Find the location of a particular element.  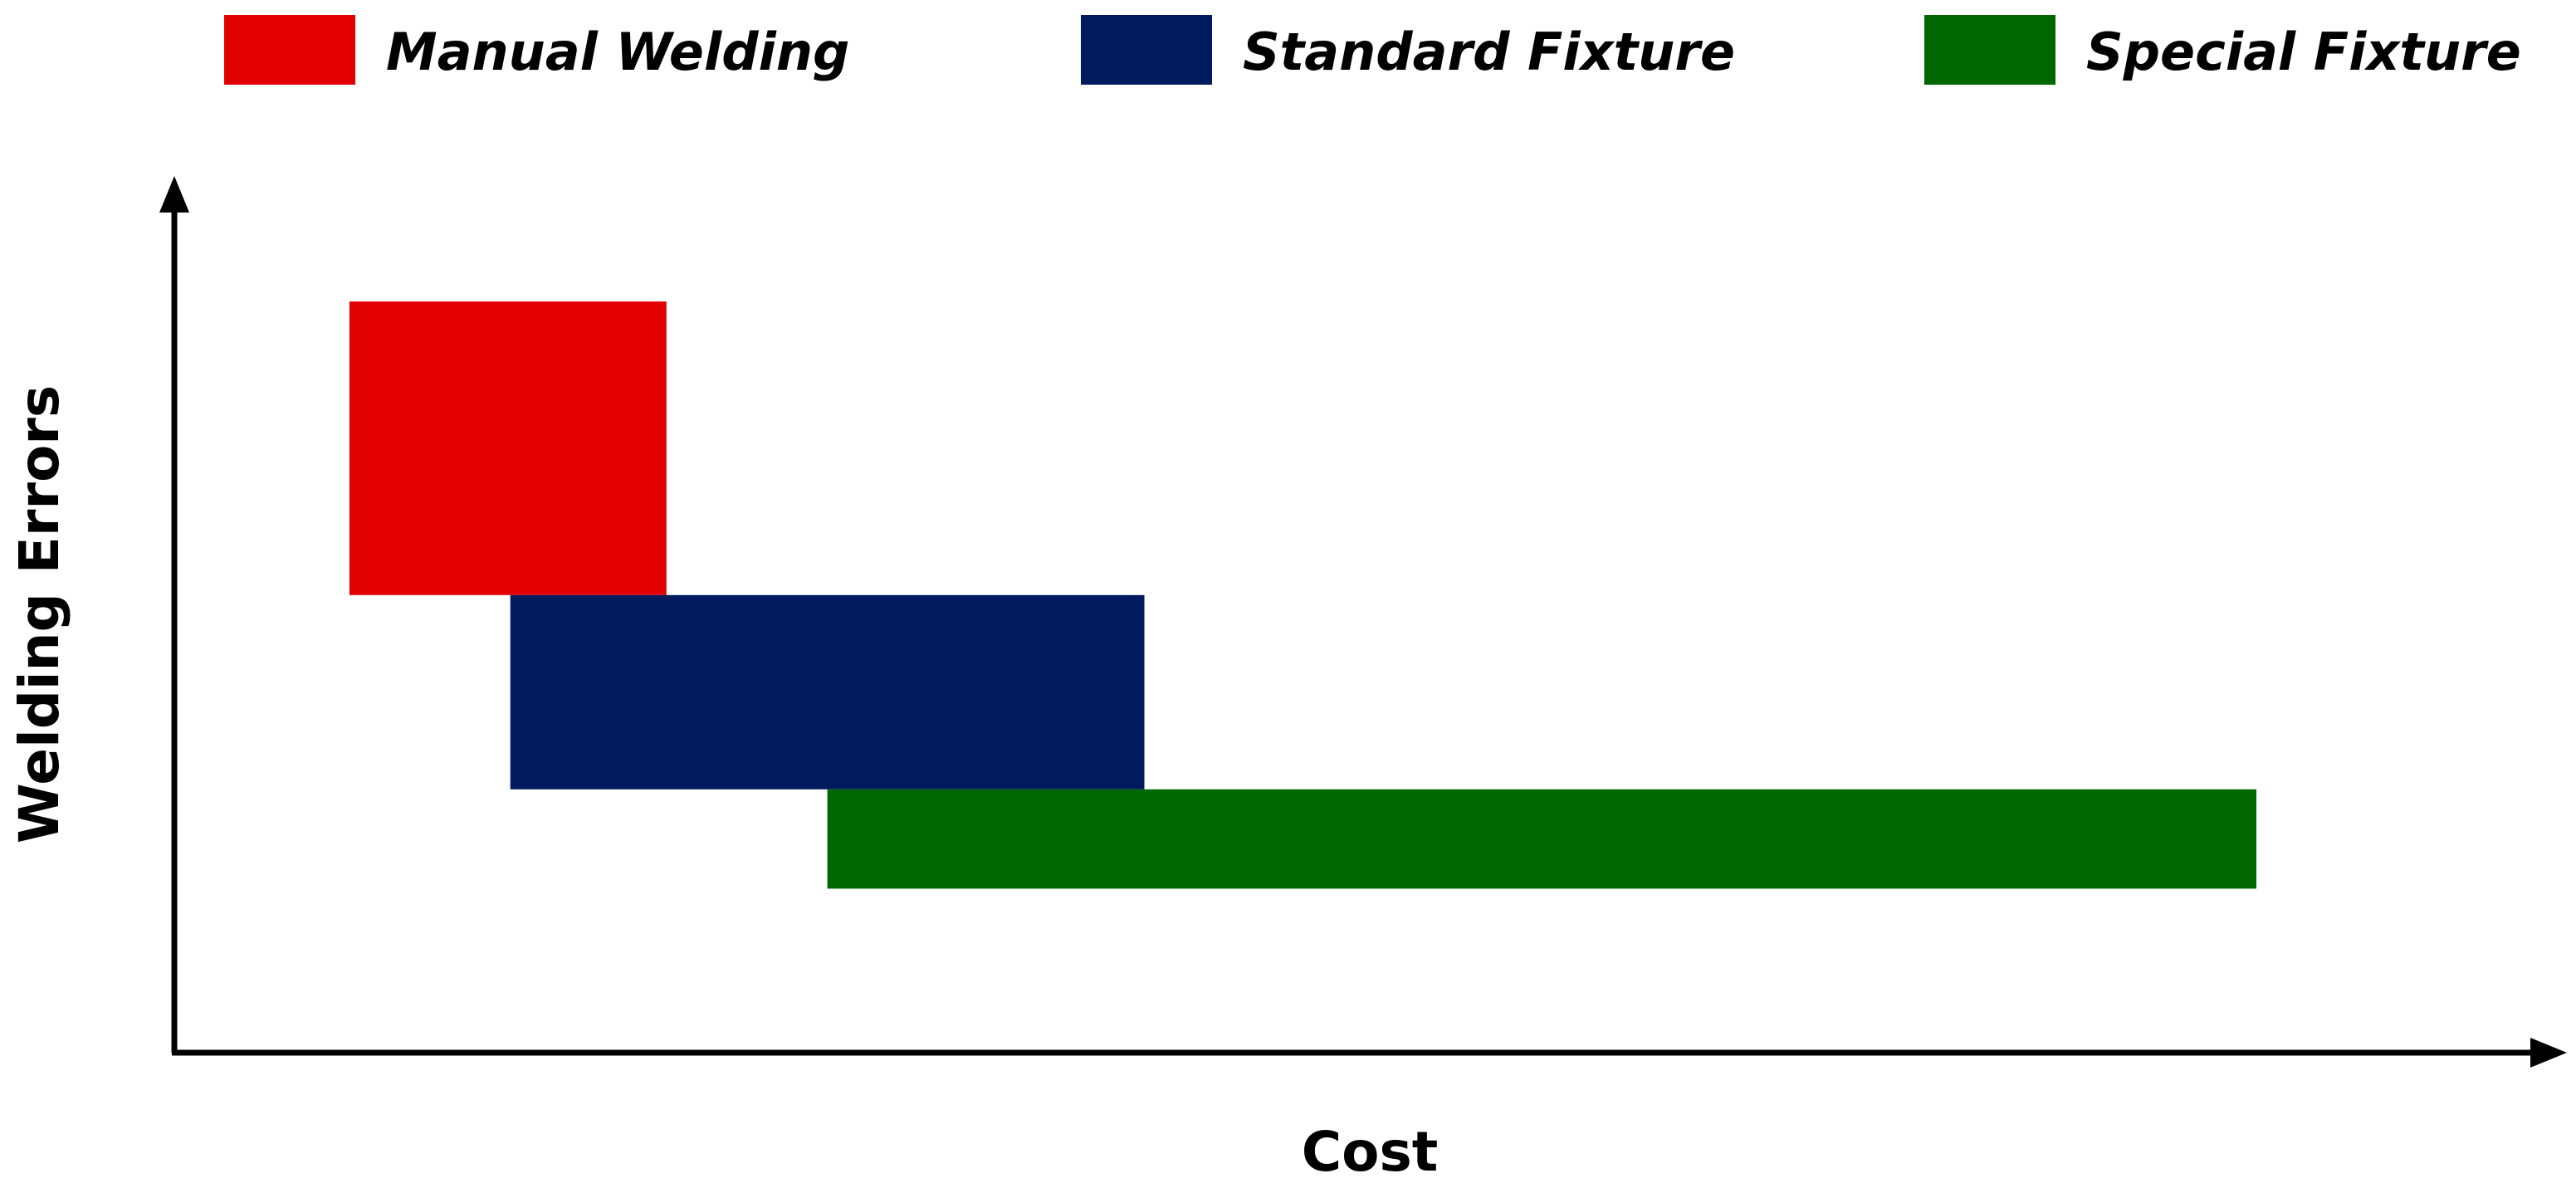

bar-manual-welding is located at coordinates (508, 448).